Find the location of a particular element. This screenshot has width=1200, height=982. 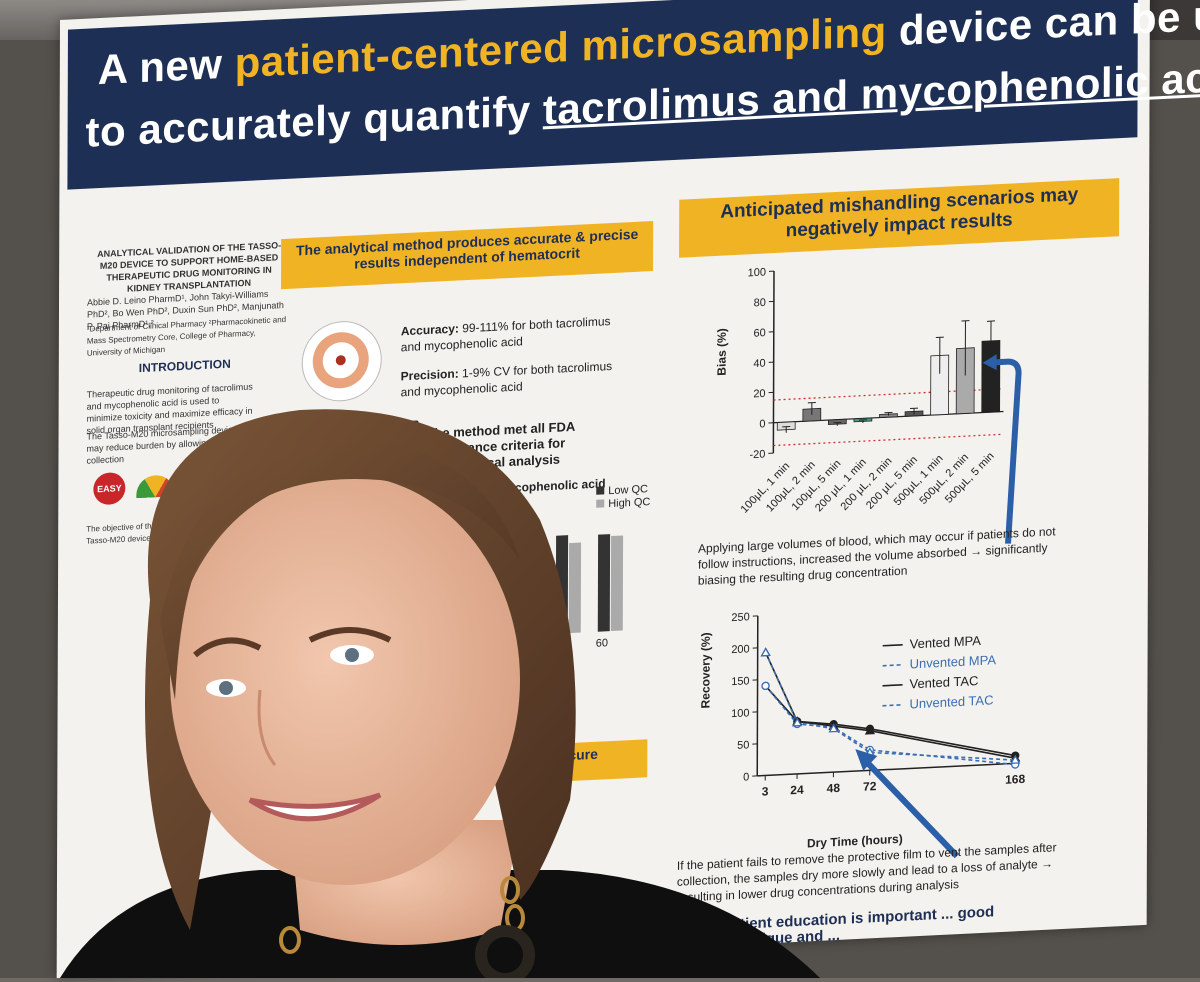

mpa-hematocrit-chart: Mycophenolic acid Low QC High QC 50 60 is located at coordinates (568, 563).